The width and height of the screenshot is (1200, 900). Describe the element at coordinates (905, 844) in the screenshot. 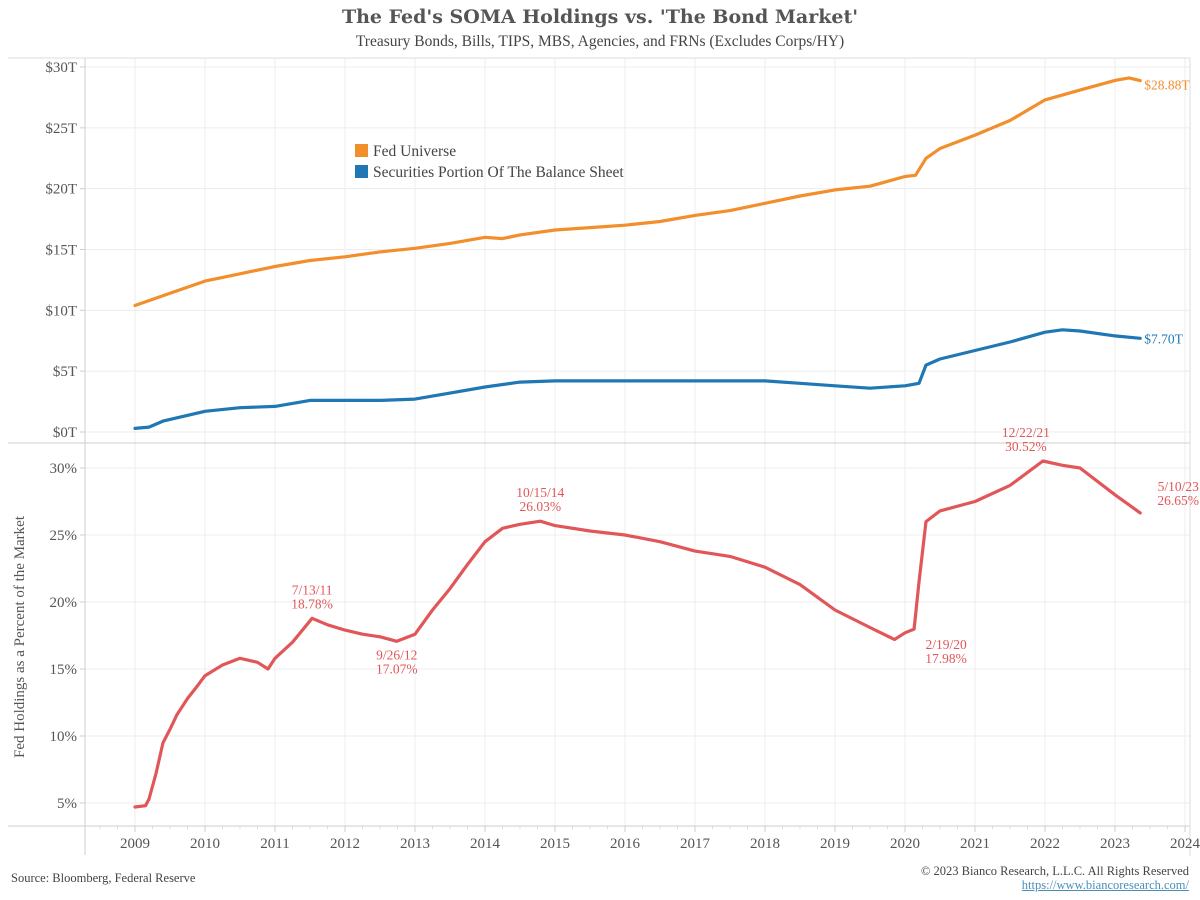

I see `x-tick-label: 2020` at that location.